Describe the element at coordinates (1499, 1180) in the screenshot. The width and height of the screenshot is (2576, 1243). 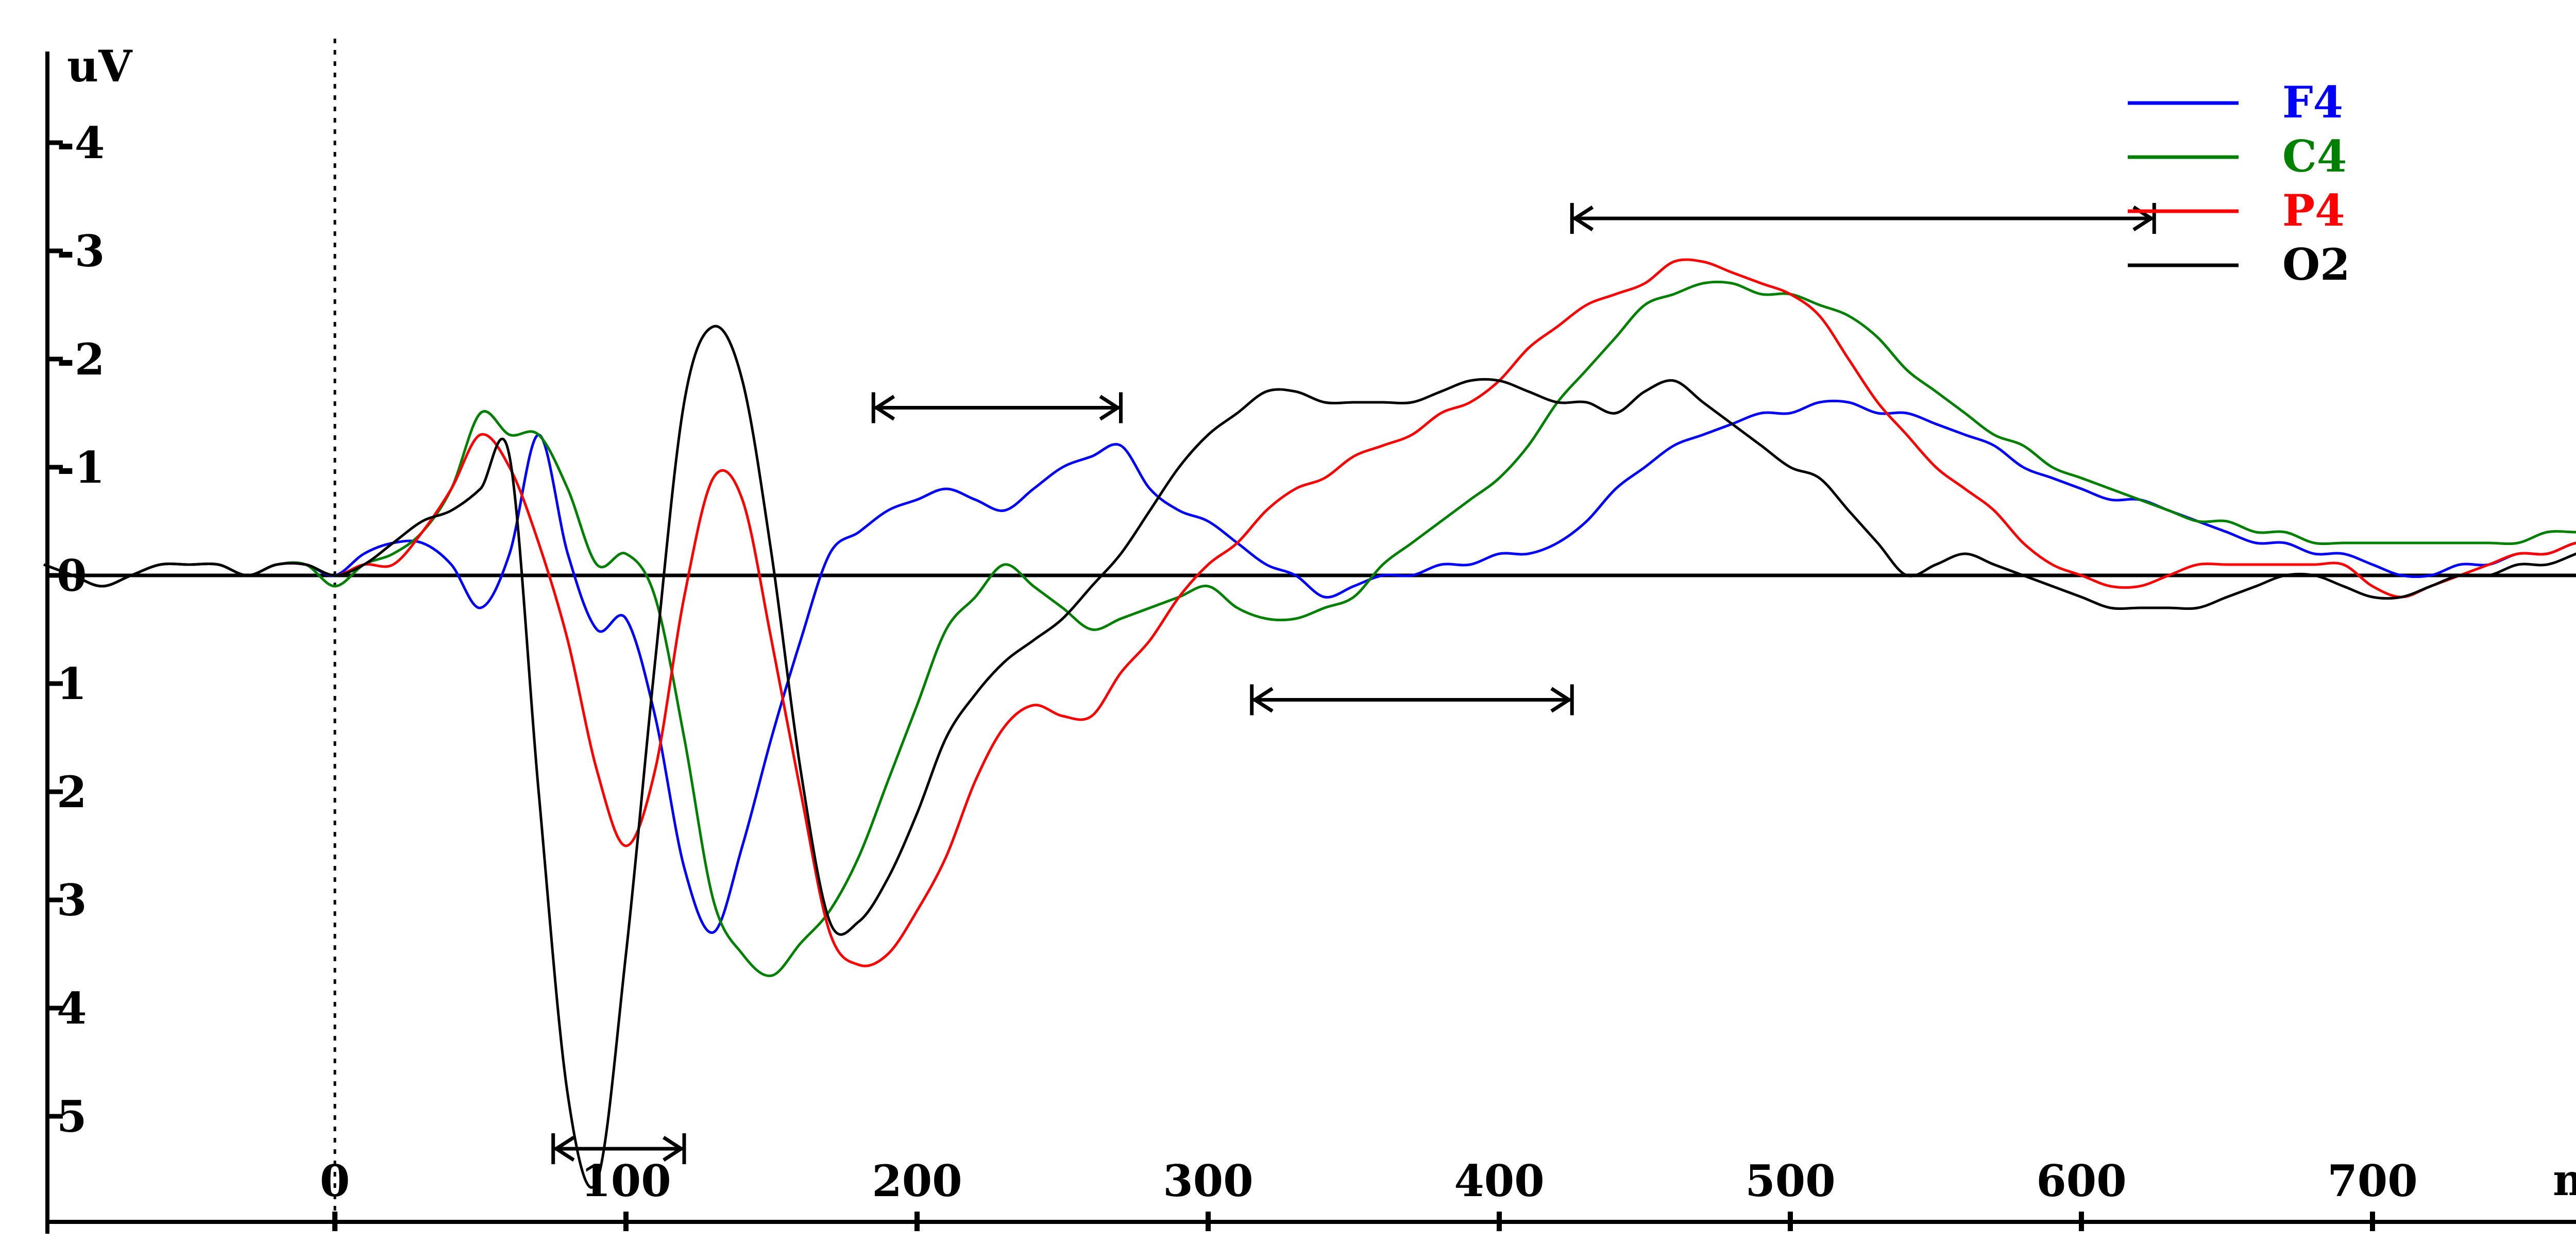
I see `x-tick-label: 400` at that location.